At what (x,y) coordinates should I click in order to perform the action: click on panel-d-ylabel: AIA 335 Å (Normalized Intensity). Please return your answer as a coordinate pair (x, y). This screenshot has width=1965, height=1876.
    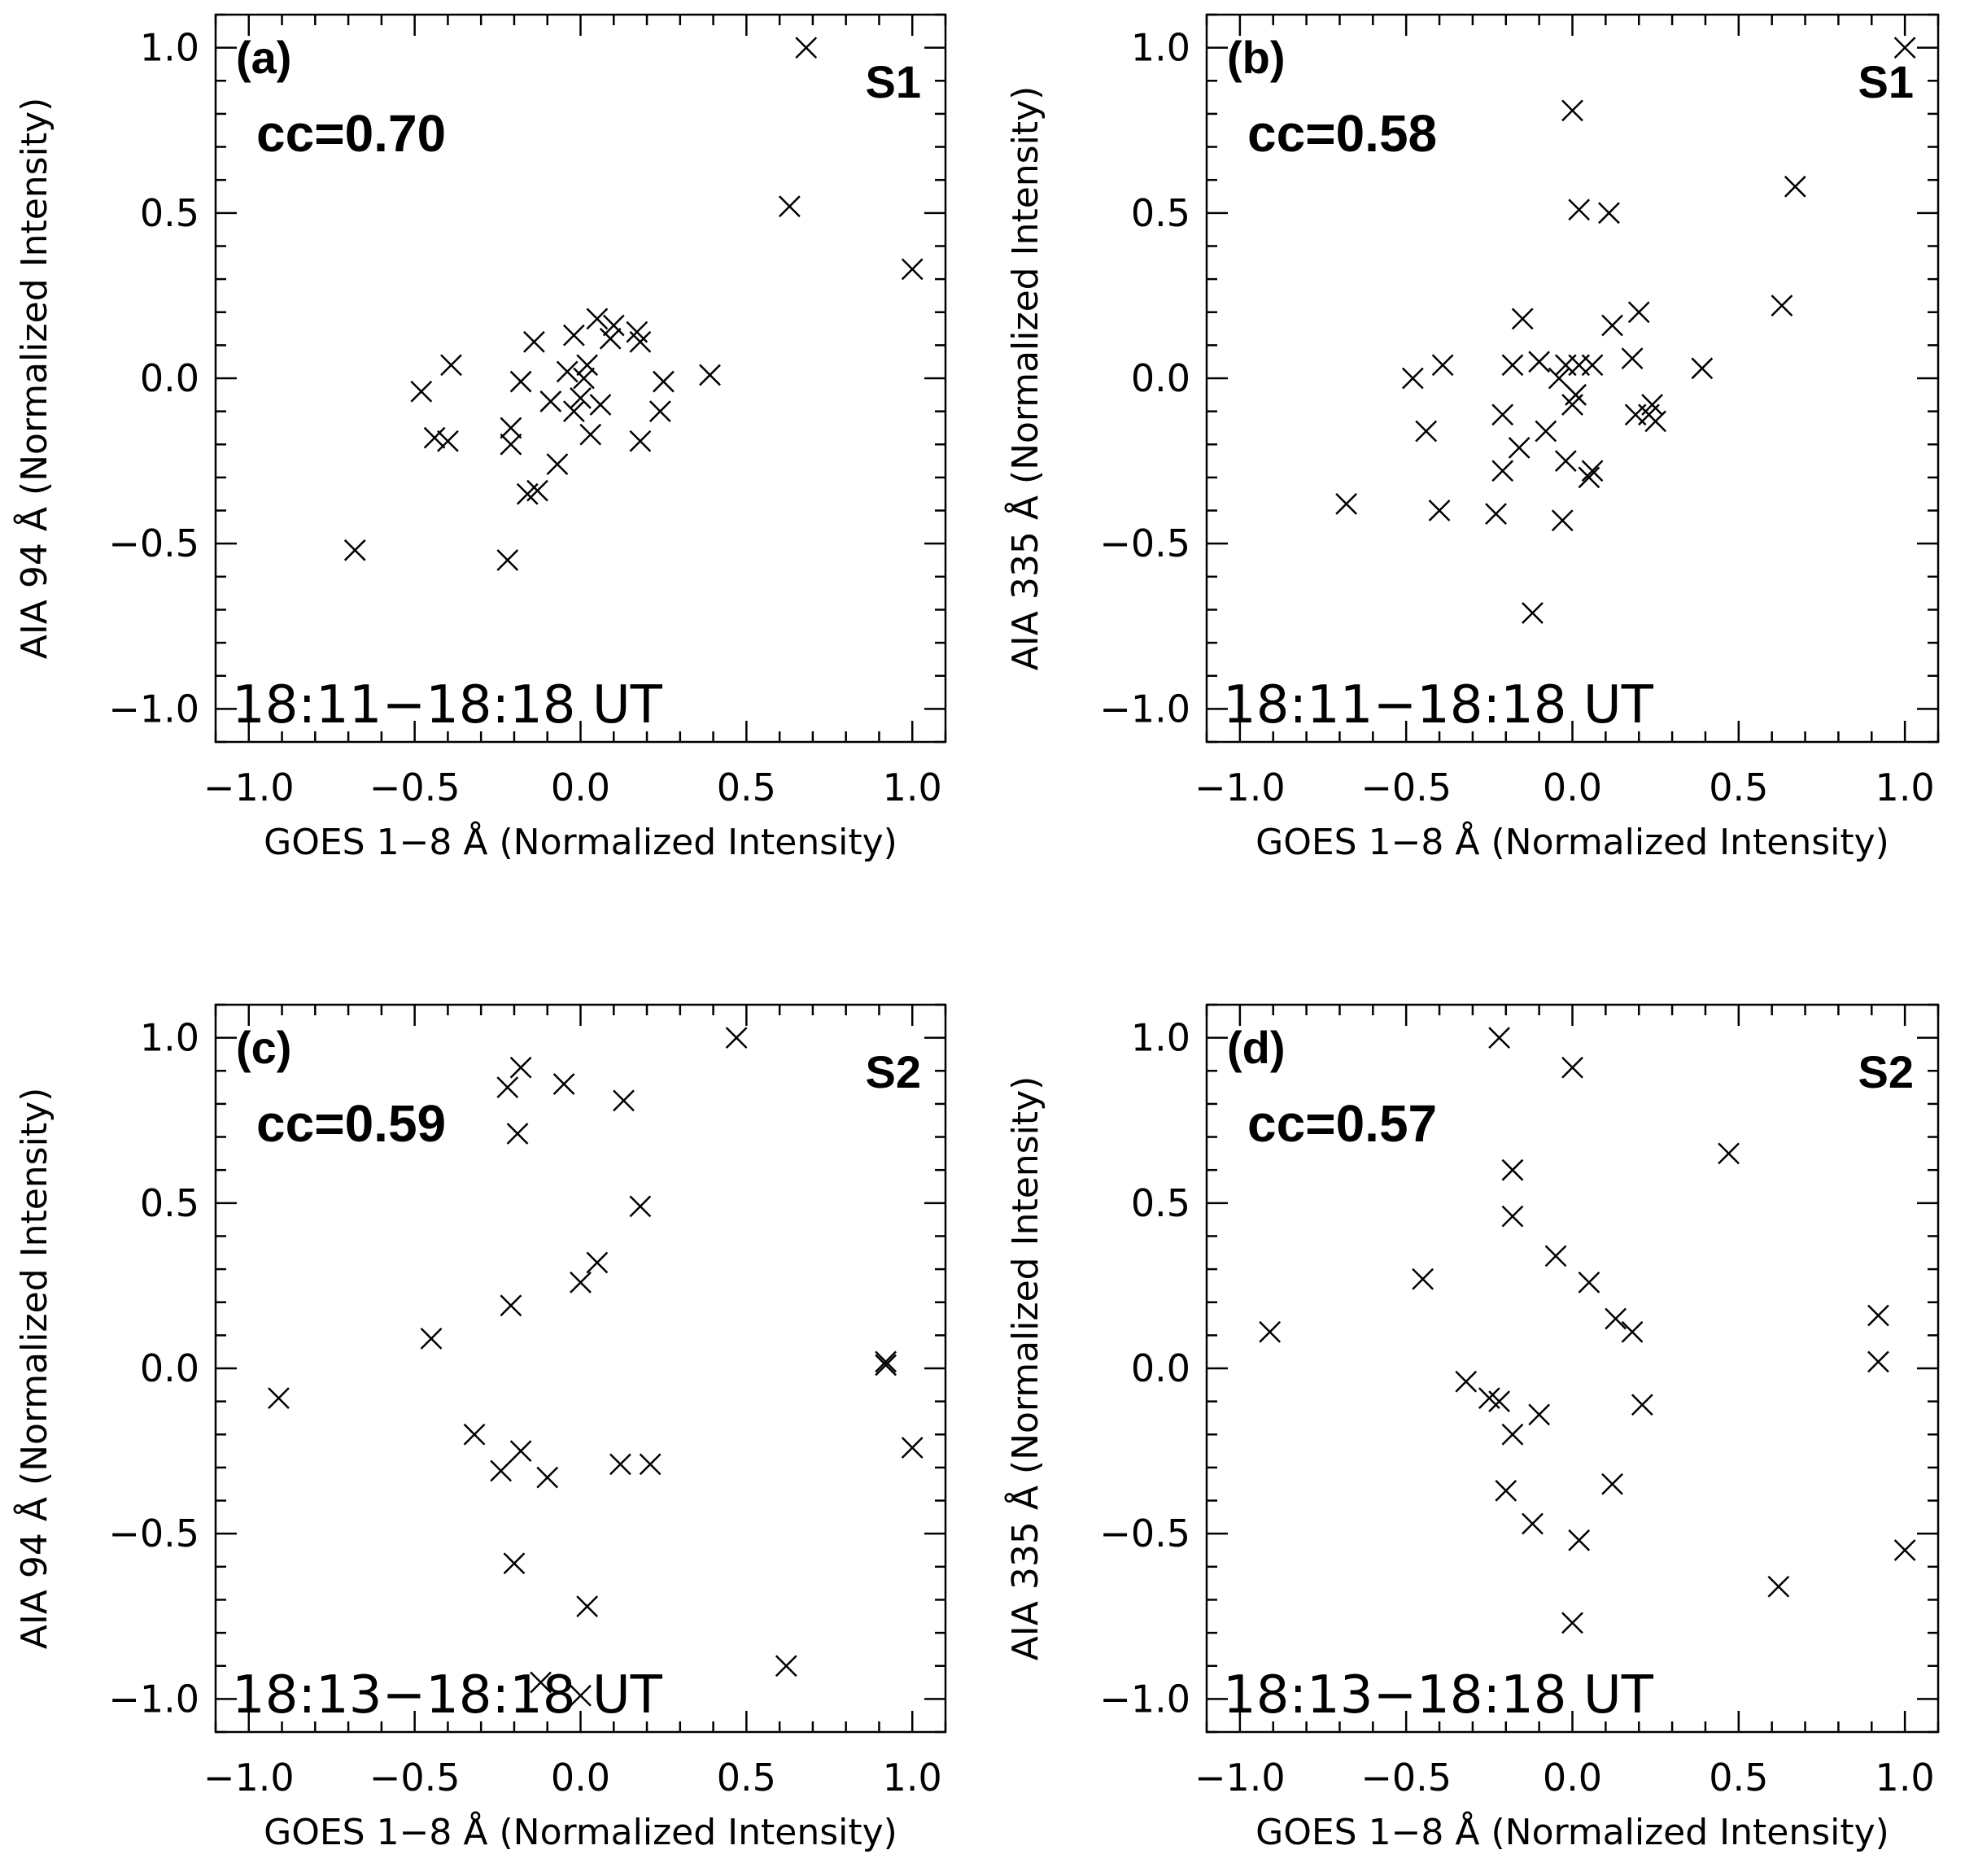
    Looking at the image, I should click on (1024, 1368).